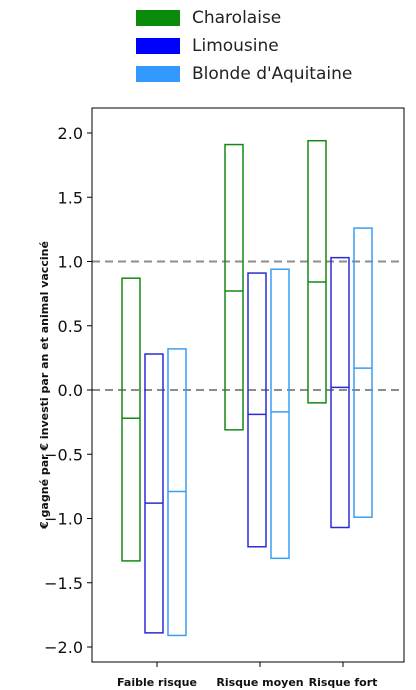  Describe the element at coordinates (63, 647) in the screenshot. I see `y-tick-label: −2.0` at that location.